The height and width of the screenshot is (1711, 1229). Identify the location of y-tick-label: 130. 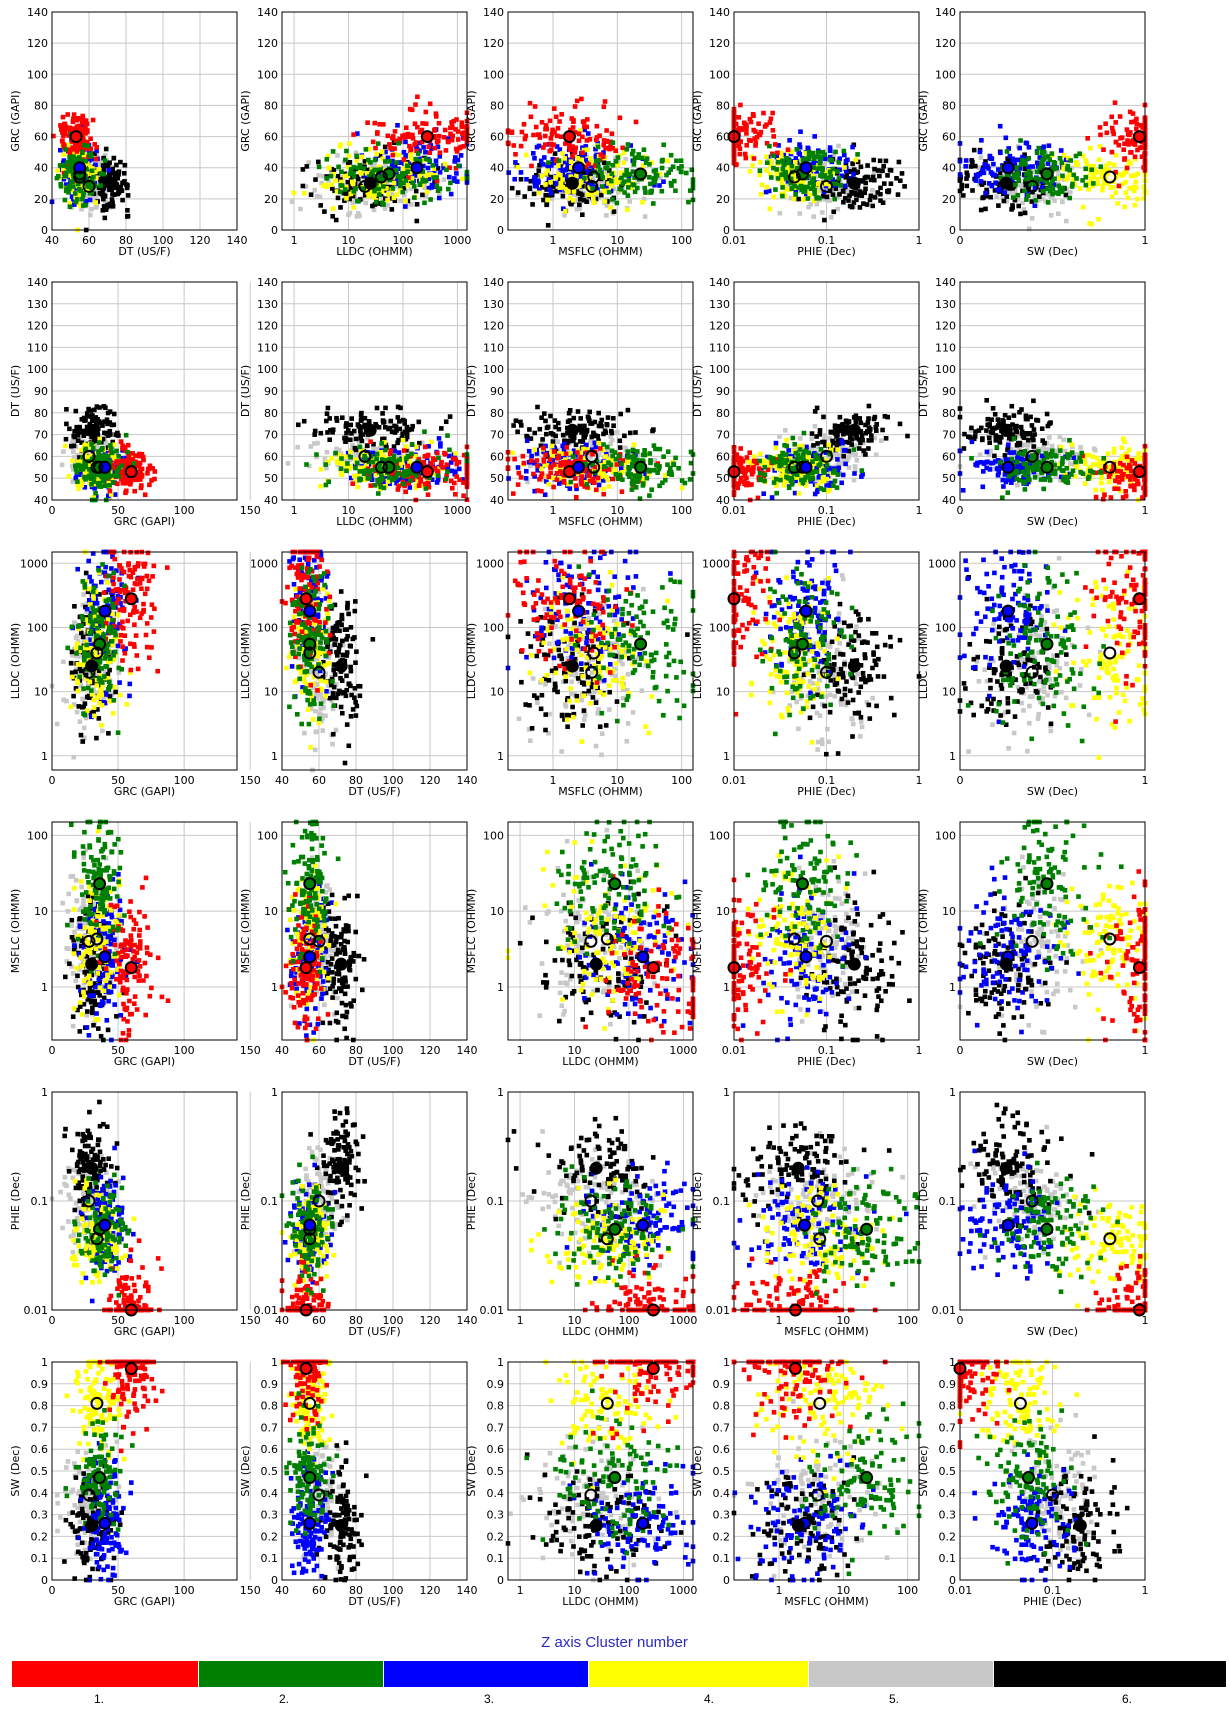
(37, 304).